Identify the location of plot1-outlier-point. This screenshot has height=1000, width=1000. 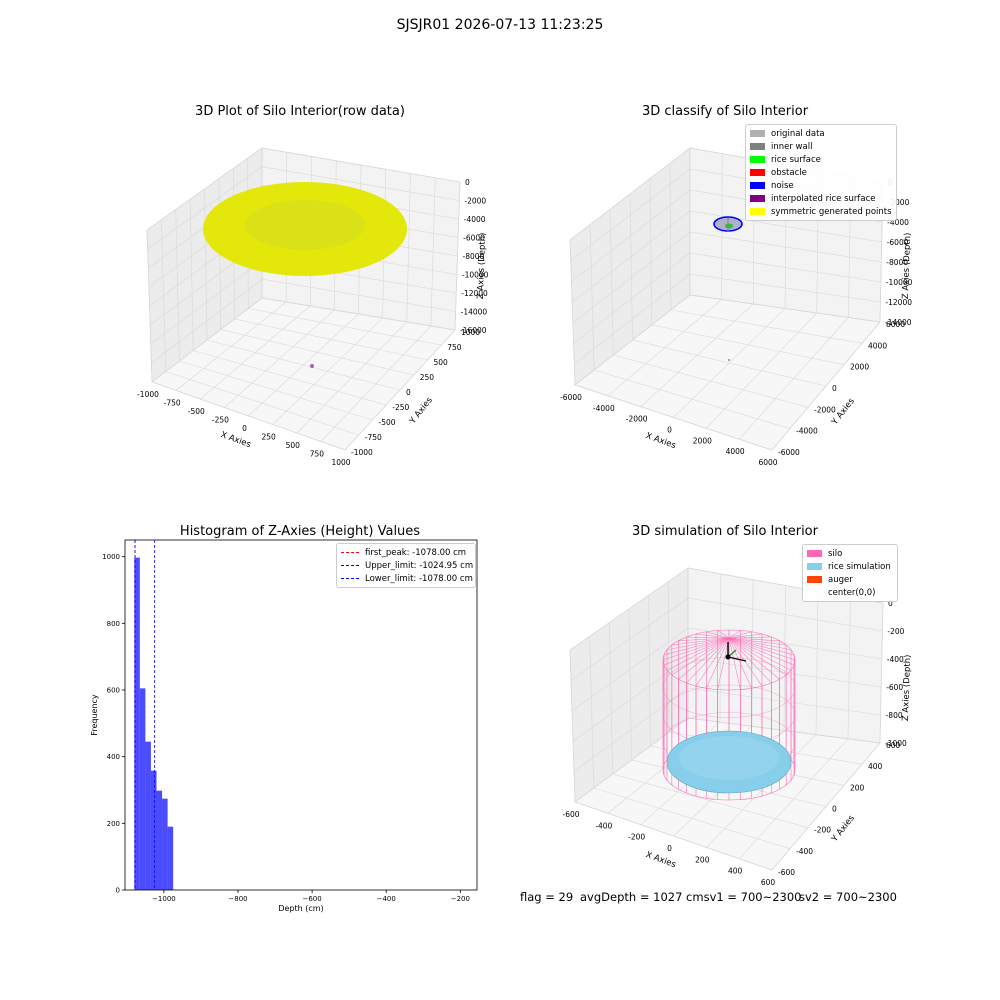
(312, 366).